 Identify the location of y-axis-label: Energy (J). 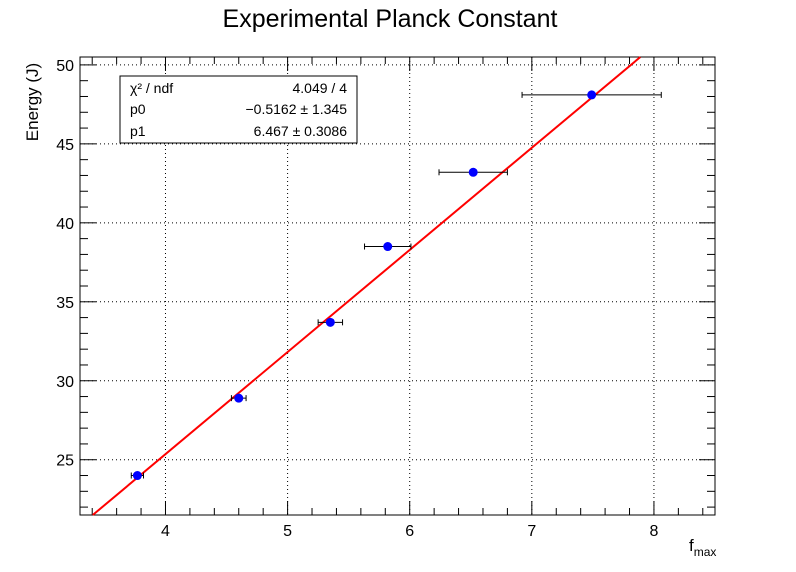
(32, 102).